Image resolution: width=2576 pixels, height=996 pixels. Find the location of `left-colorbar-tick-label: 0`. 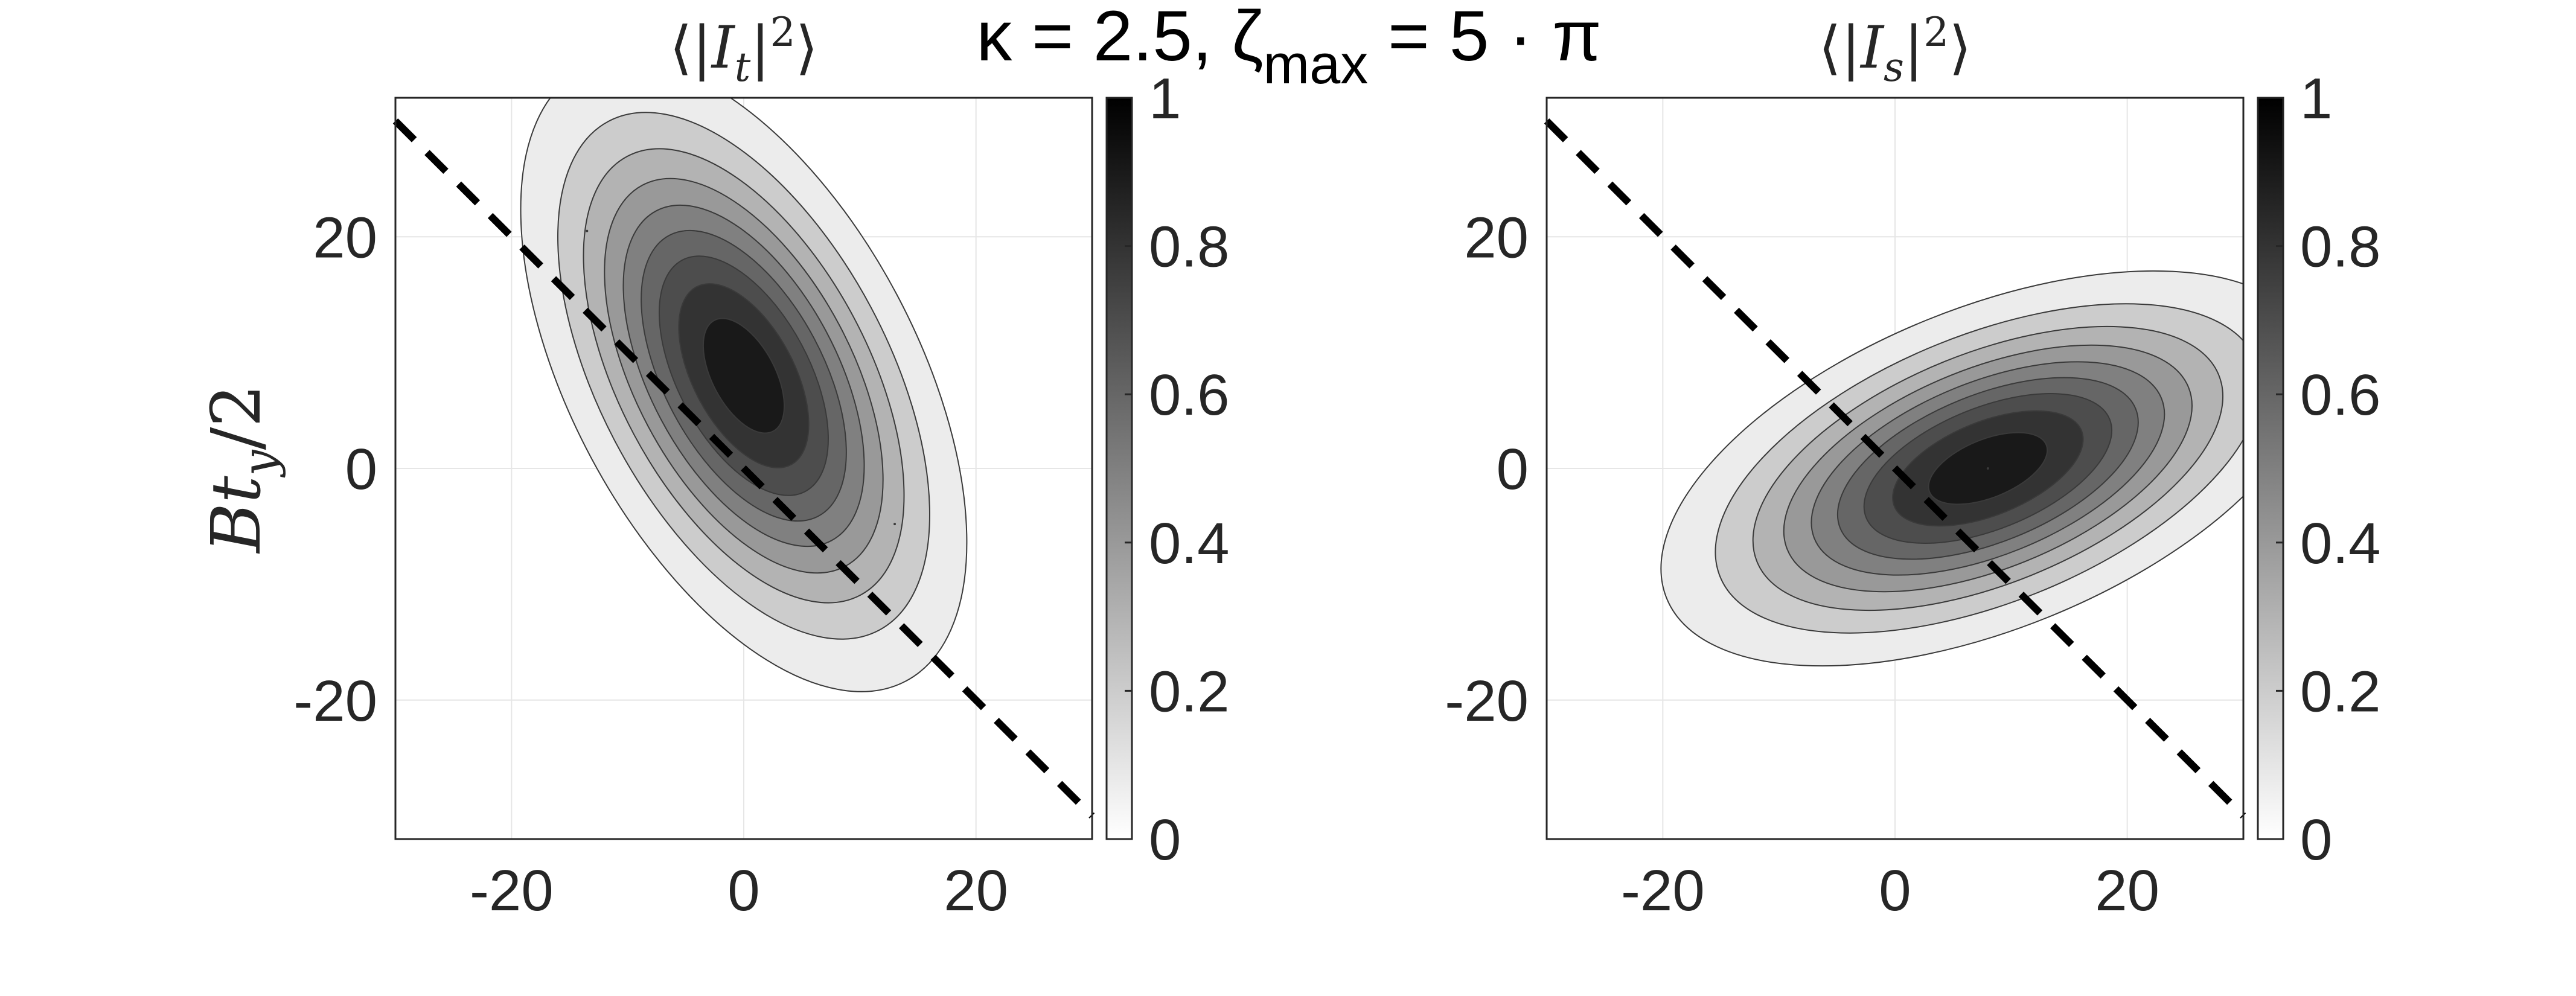

left-colorbar-tick-label: 0 is located at coordinates (1165, 840).